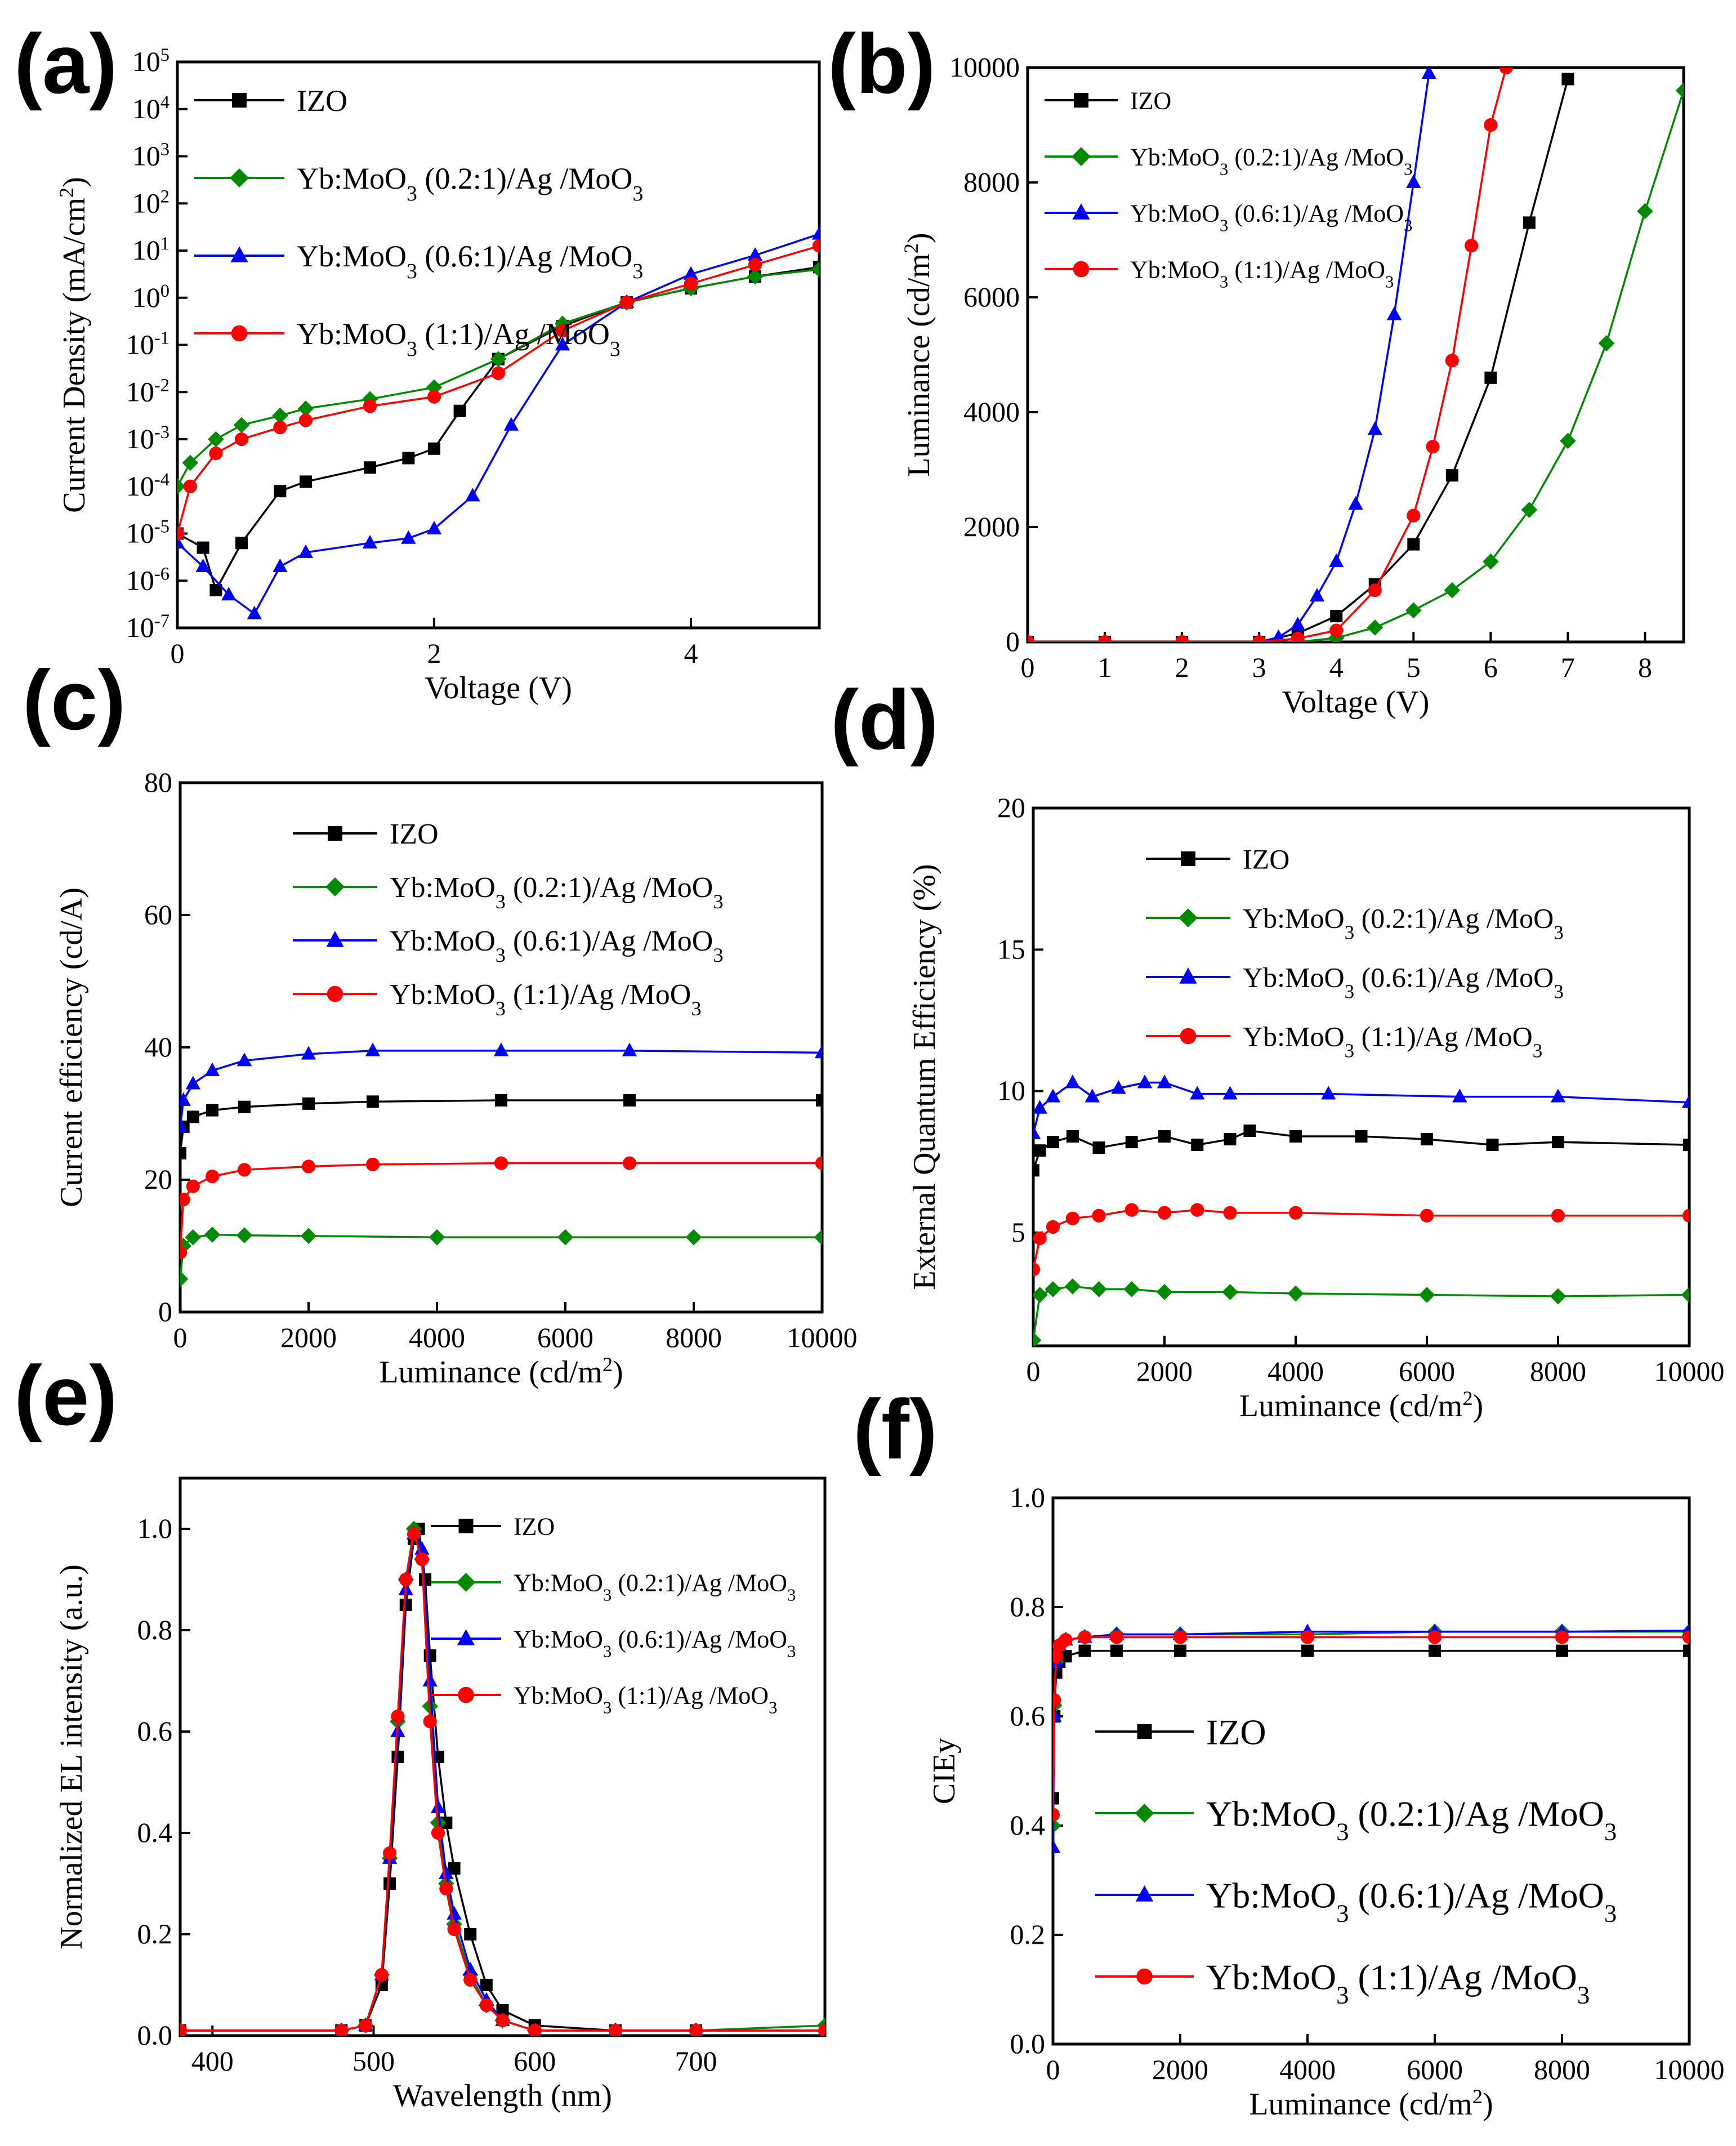  Describe the element at coordinates (882, 63) in the screenshot. I see `panel-label: (b)` at that location.